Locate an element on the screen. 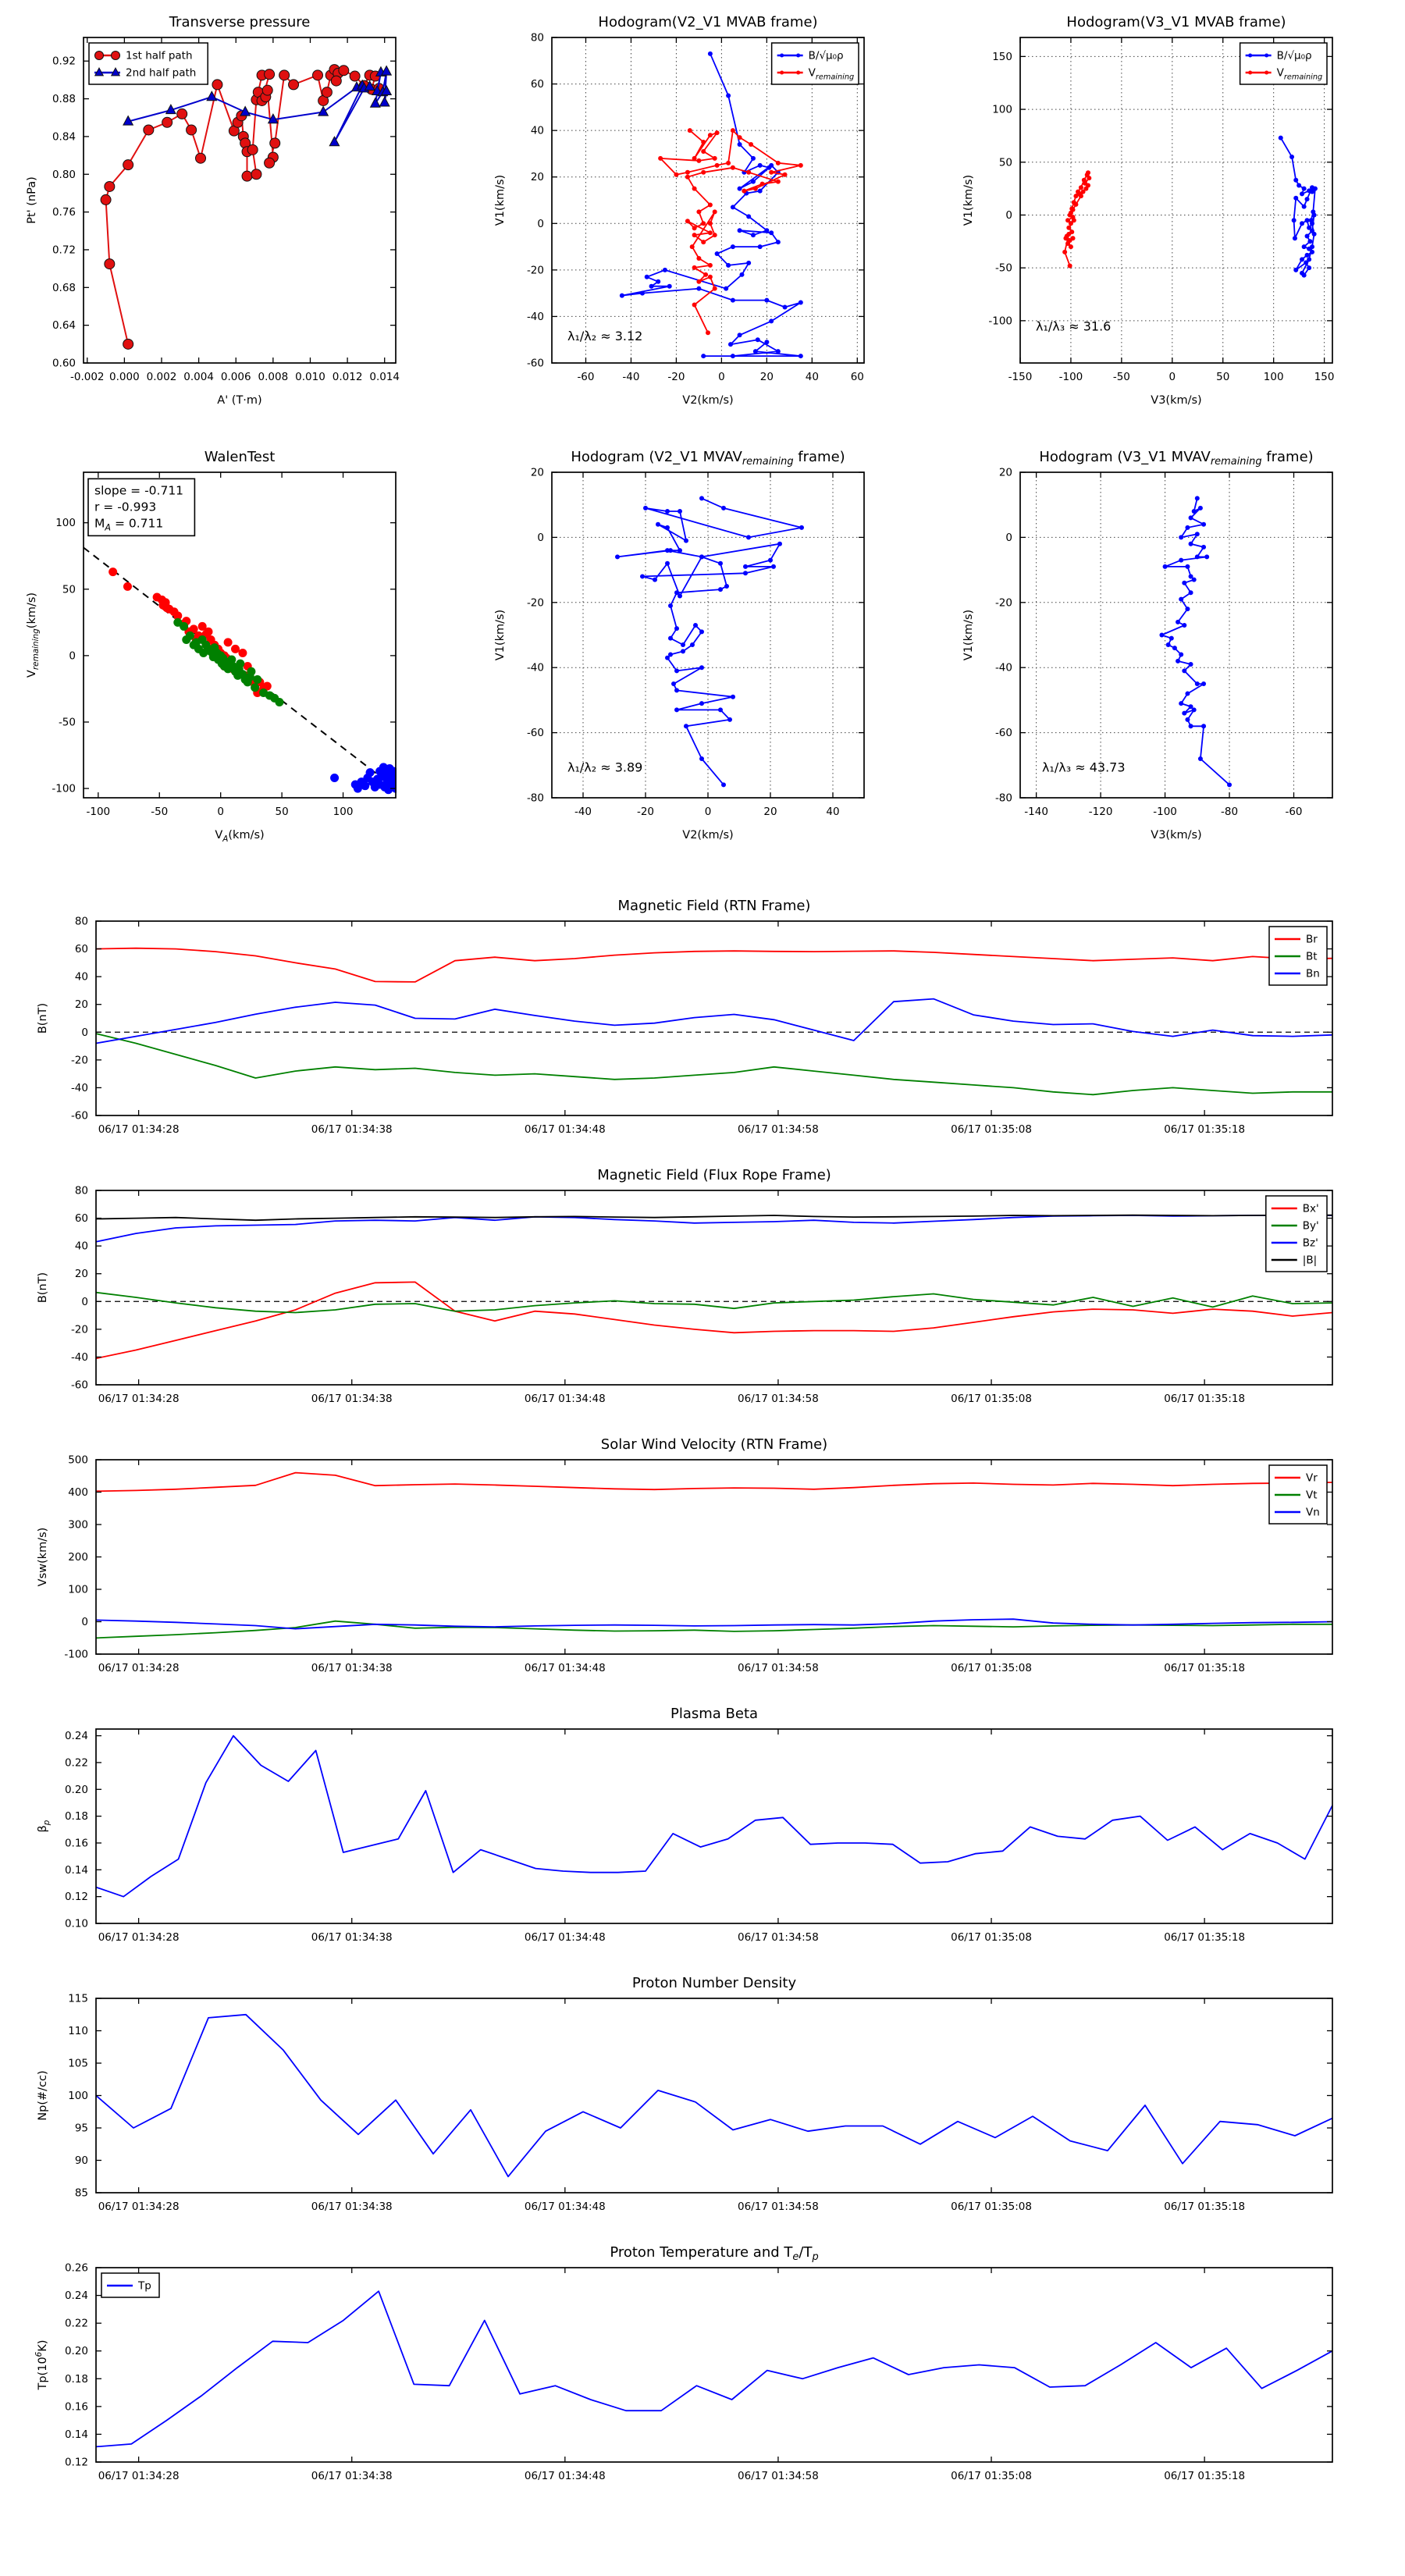 This screenshot has width=1405, height=2576. series-Bt is located at coordinates (714, 1064).